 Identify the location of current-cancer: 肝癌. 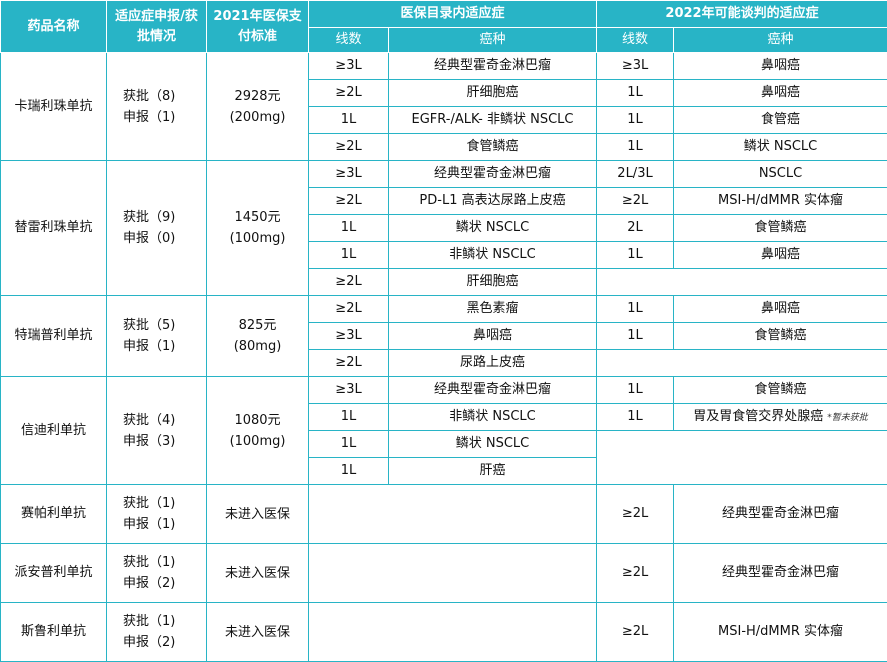
(492, 471).